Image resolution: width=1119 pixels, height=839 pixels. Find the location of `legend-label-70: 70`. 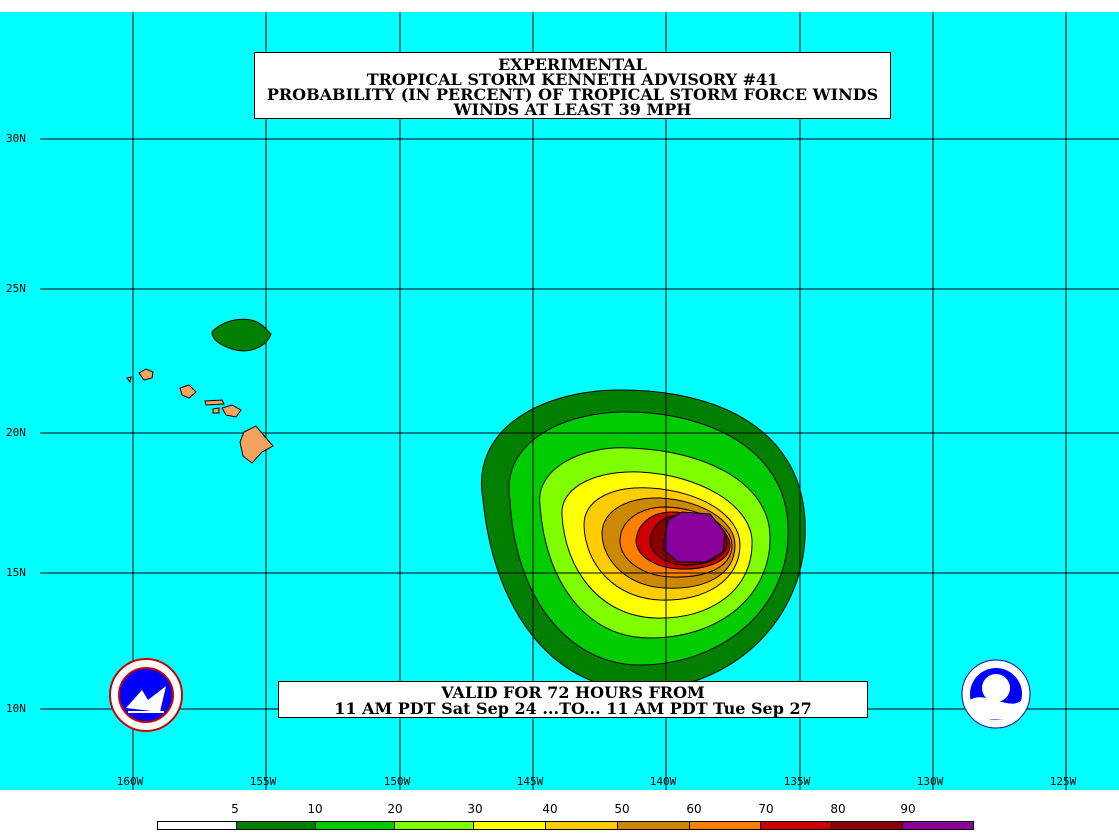

legend-label-70: 70 is located at coordinates (766, 809).